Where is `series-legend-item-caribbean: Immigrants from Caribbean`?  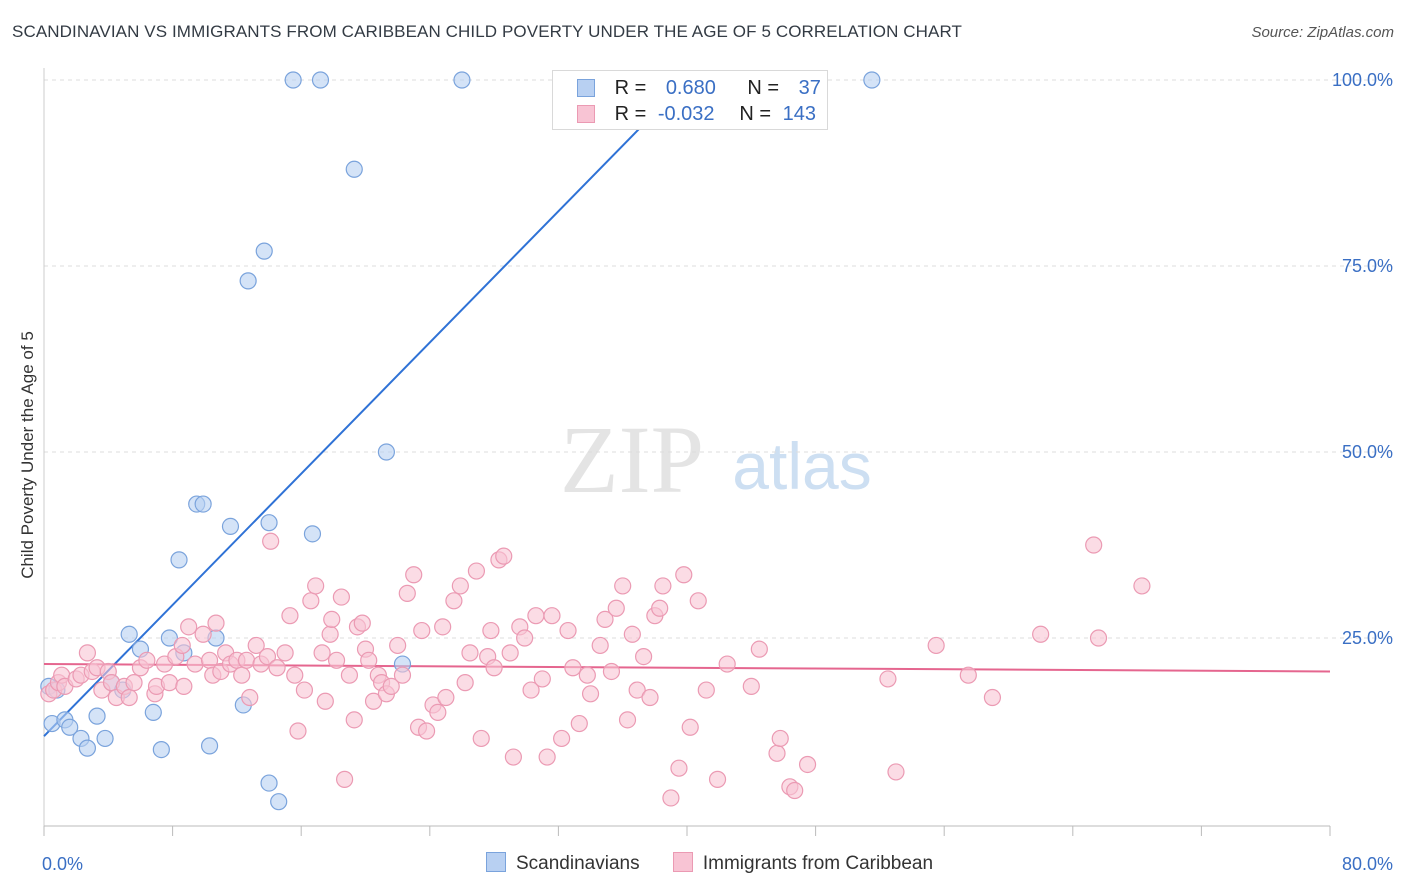
series-legend-item-caribbean: Immigrants from Caribbean is located at coordinates (803, 863).